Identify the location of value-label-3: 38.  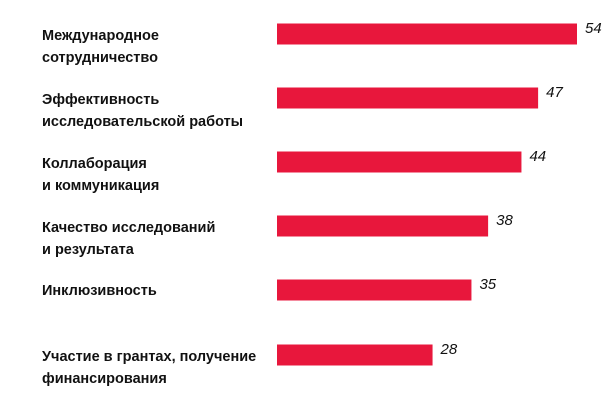
(504, 220).